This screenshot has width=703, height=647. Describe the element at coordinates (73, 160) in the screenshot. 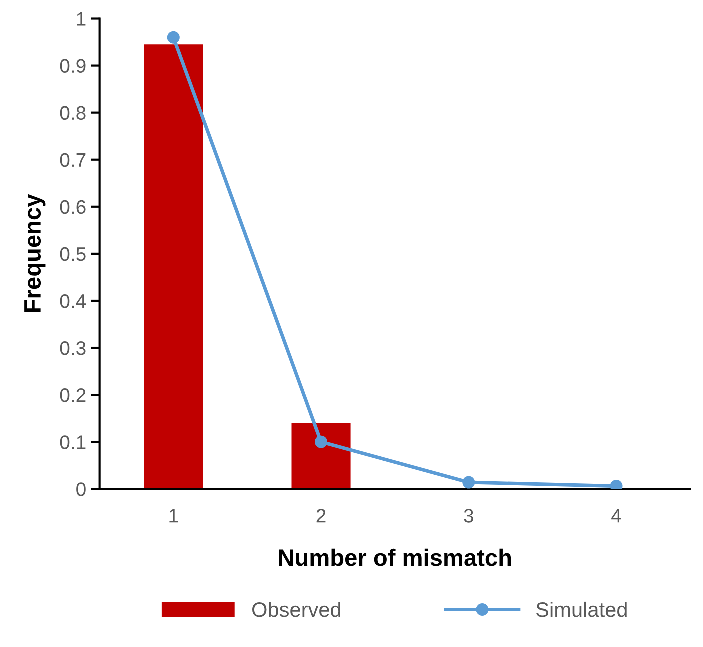

I see `y-tick-label: 0.7` at that location.